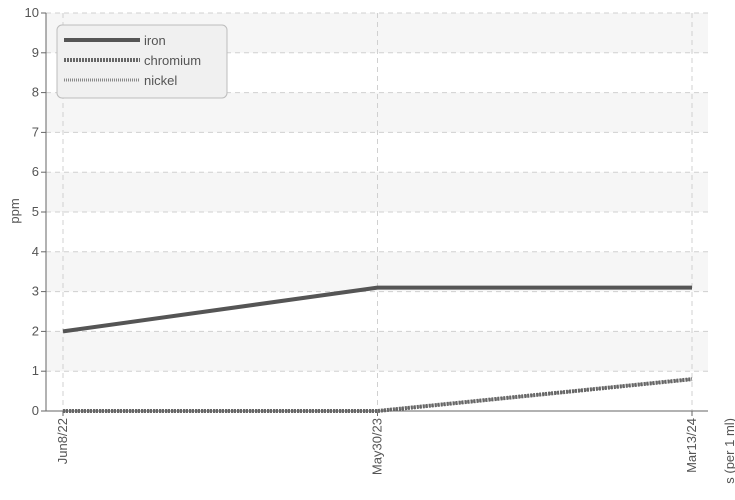 The width and height of the screenshot is (735, 500). Describe the element at coordinates (35, 52) in the screenshot. I see `y-tick-label: 9` at that location.